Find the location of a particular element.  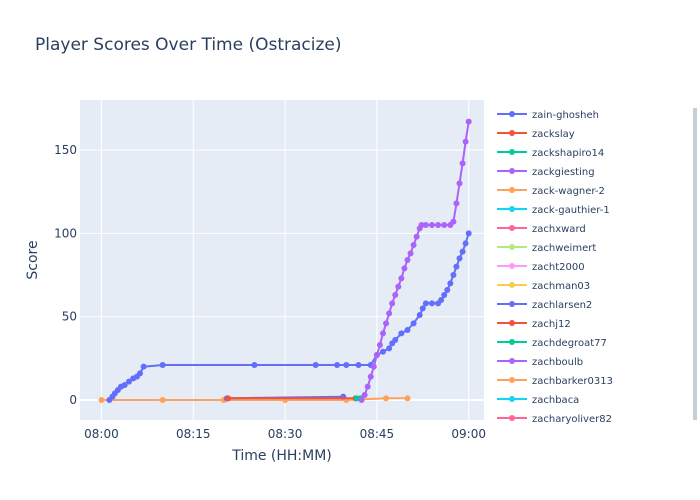

legend-item: zachman03 is located at coordinates (543, 286).